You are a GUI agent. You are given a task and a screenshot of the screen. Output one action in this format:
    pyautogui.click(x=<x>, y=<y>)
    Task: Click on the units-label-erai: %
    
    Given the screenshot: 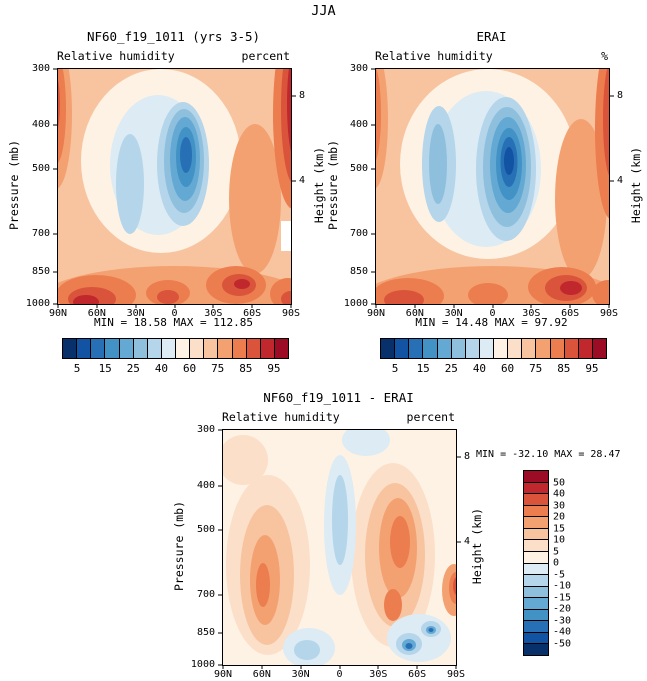 What is the action you would take?
    pyautogui.click(x=604, y=56)
    